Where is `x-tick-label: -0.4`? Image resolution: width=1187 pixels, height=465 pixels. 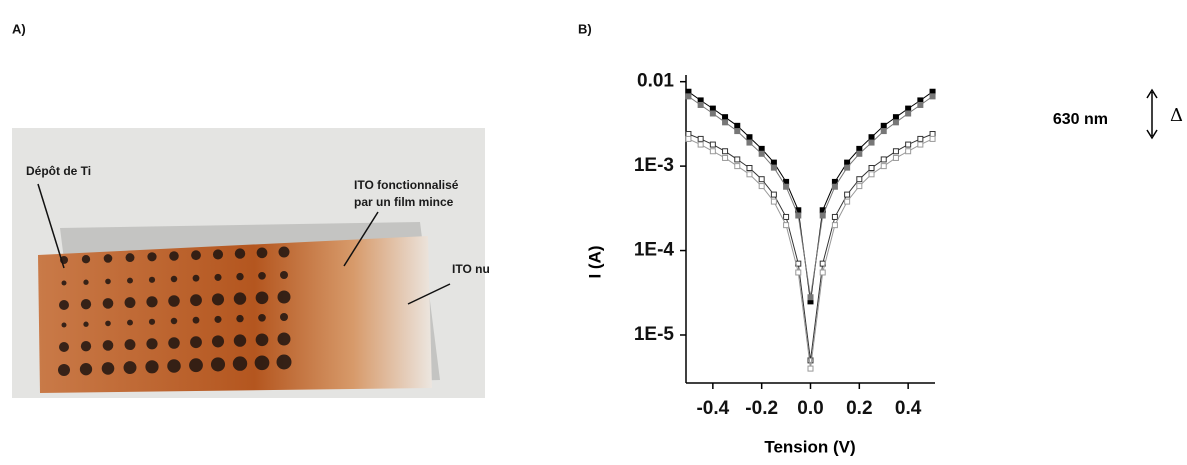
x-tick-label: -0.4 is located at coordinates (712, 408).